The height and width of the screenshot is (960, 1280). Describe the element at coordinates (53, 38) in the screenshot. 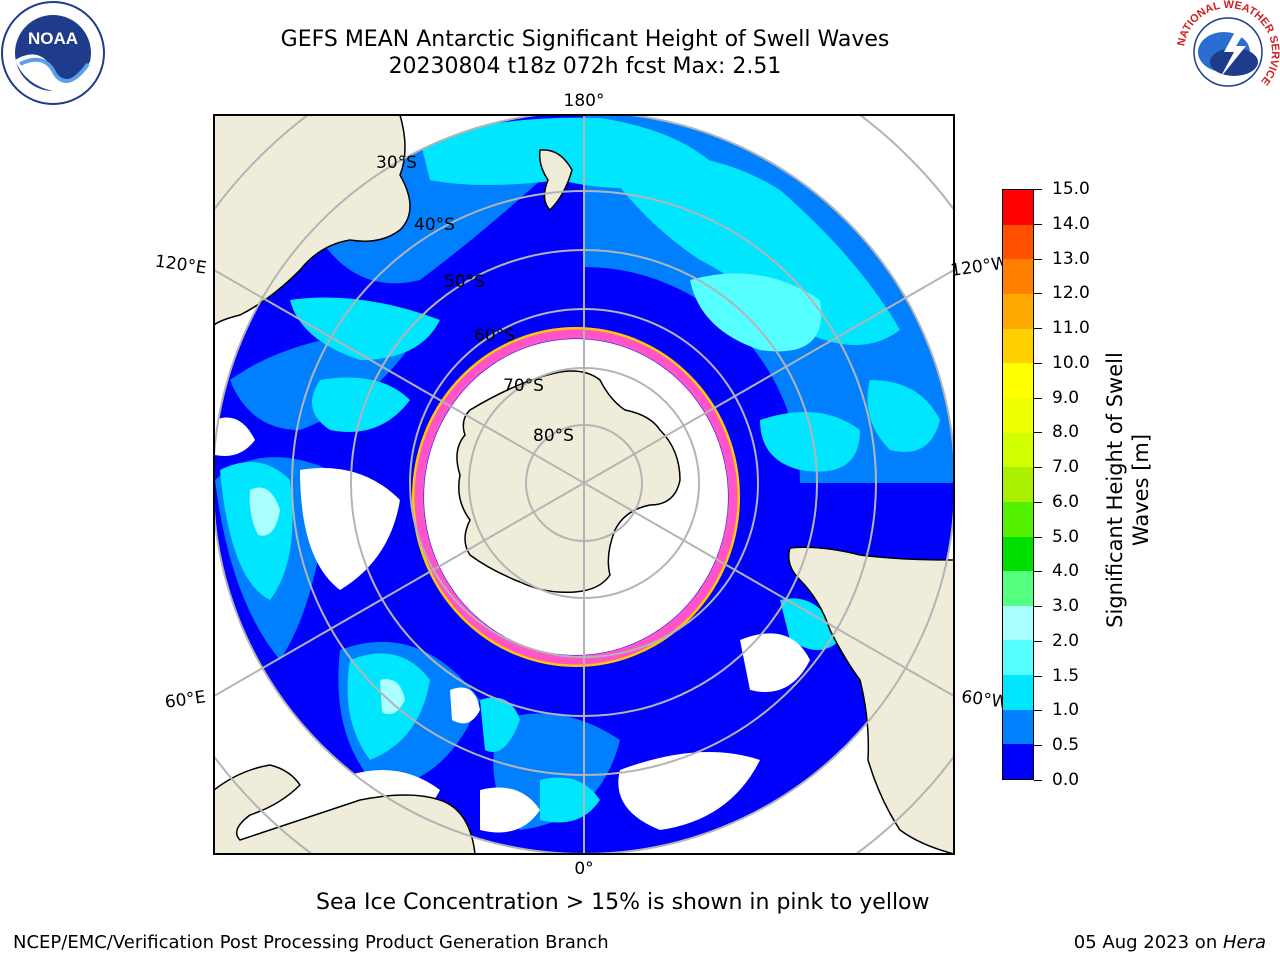

I see `svg-text: NOAA` at that location.